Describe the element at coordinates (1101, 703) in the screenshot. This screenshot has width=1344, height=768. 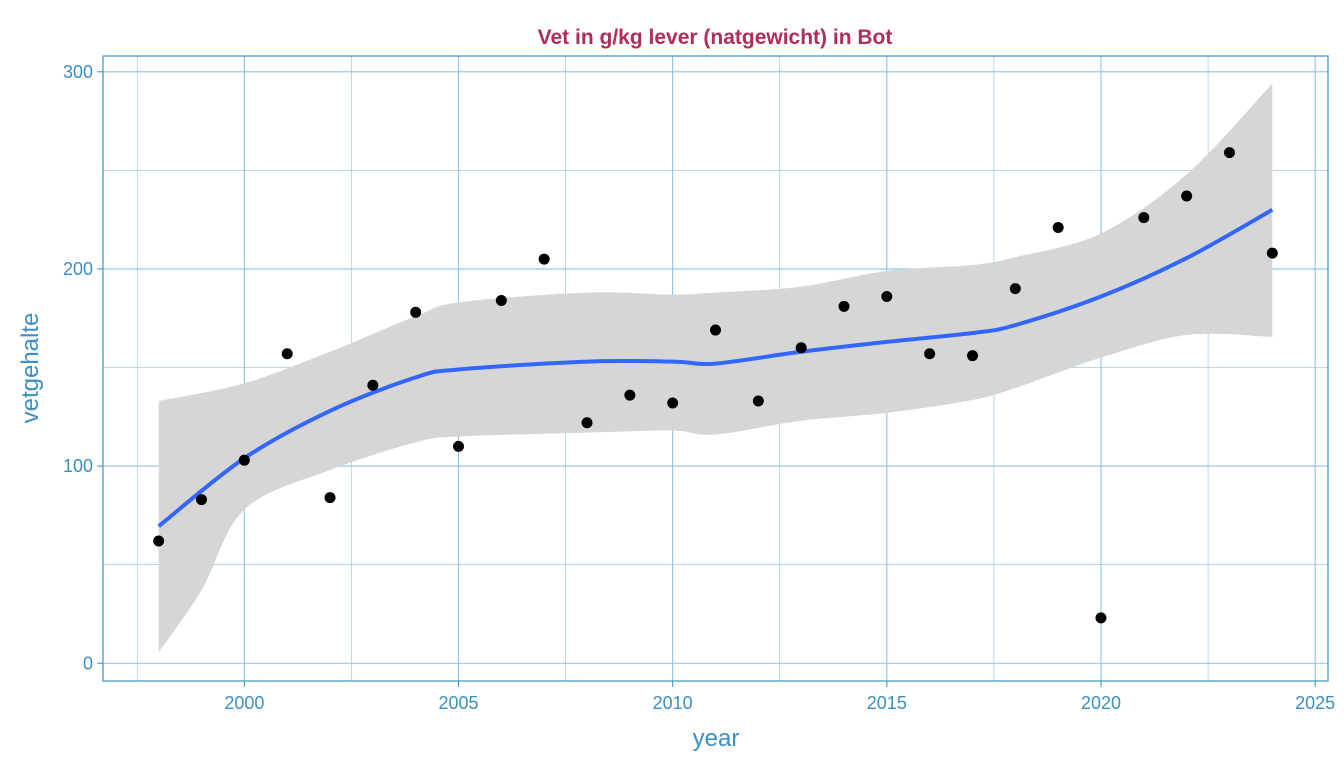
I see `x-tick-label: 2020` at that location.